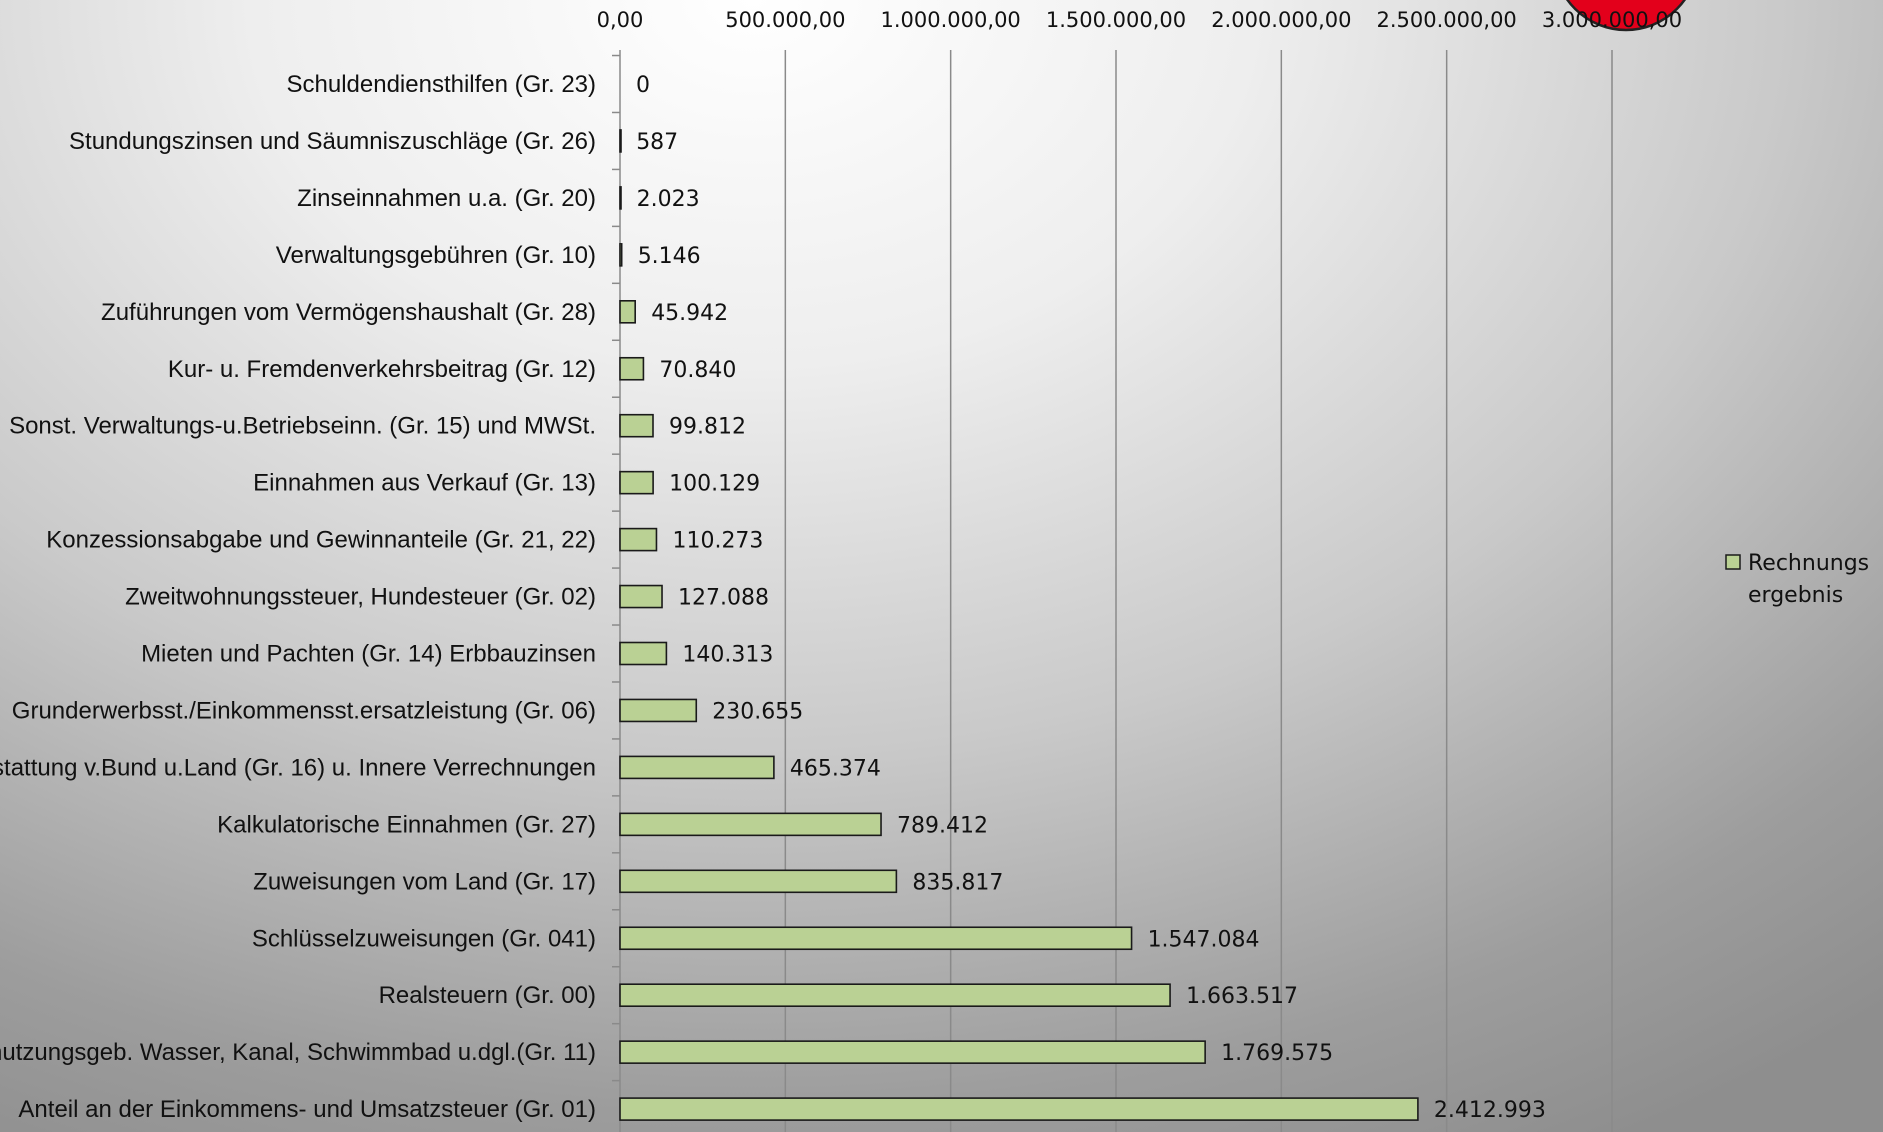 This screenshot has height=1132, width=1883. What do you see at coordinates (723, 598) in the screenshot?
I see `data-label: 127.088` at bounding box center [723, 598].